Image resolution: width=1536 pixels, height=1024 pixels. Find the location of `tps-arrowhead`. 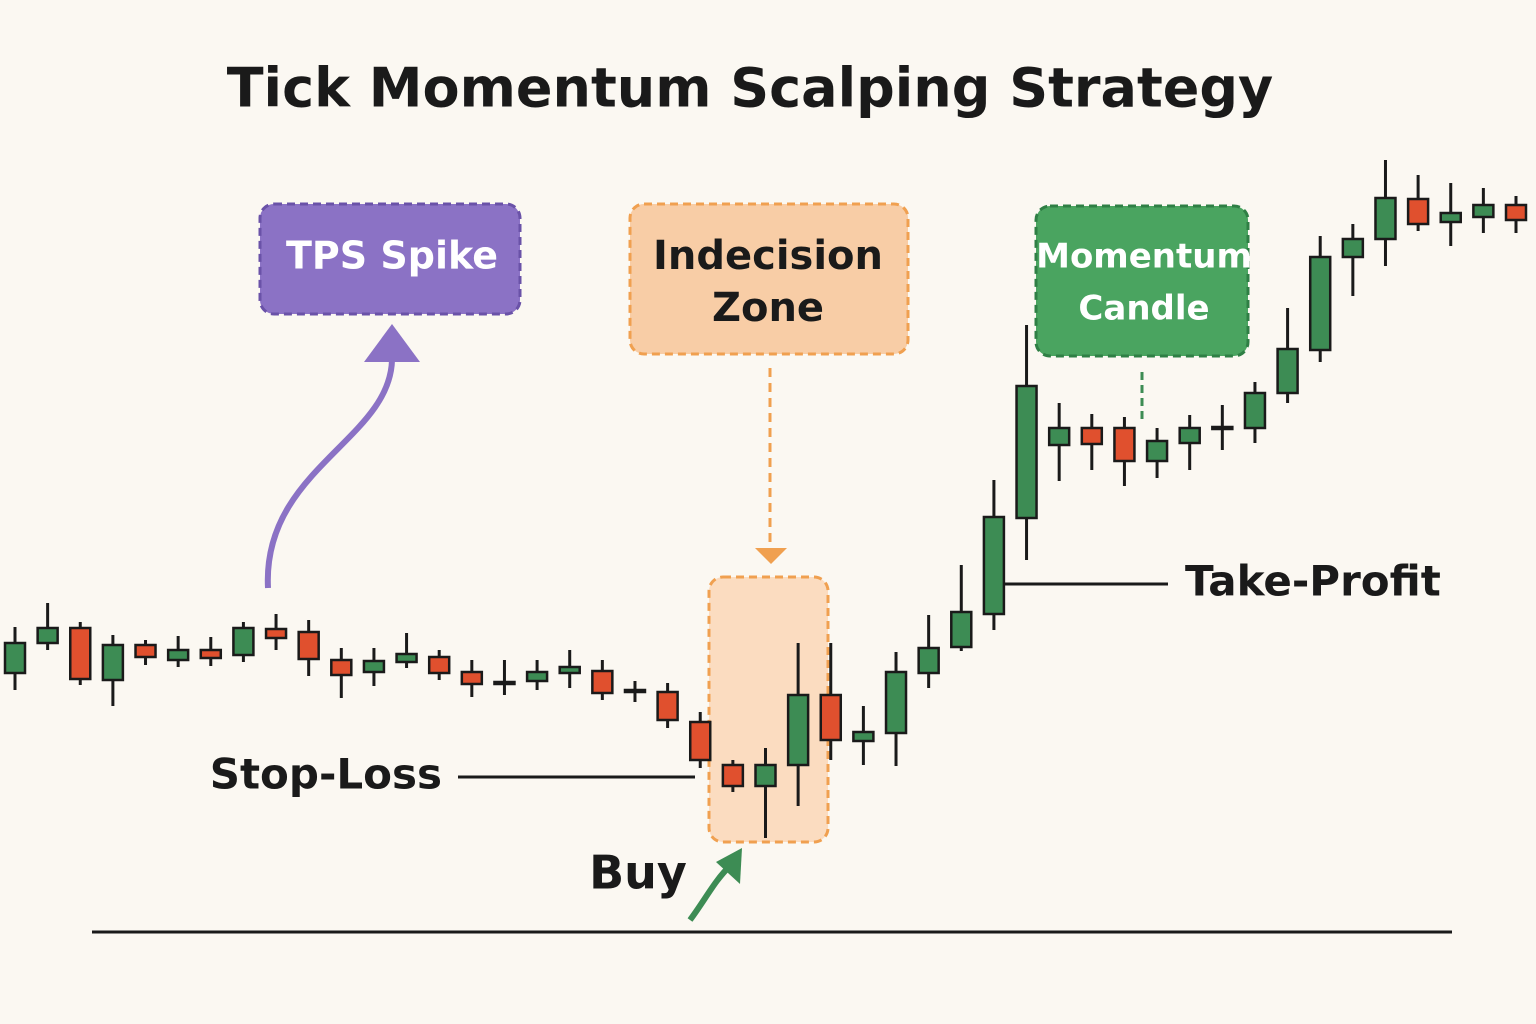

tps-arrowhead is located at coordinates (392, 343).